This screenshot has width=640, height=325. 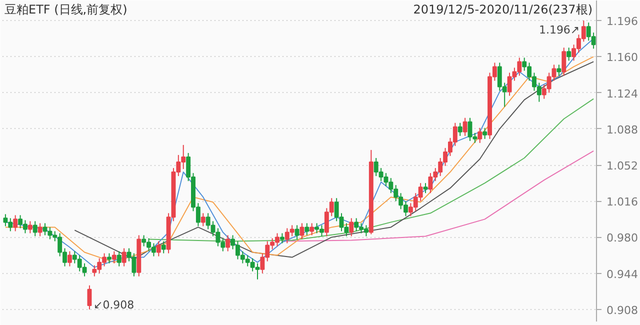 What do you see at coordinates (113, 305) in the screenshot?
I see `annotation: ↙0.908` at bounding box center [113, 305].